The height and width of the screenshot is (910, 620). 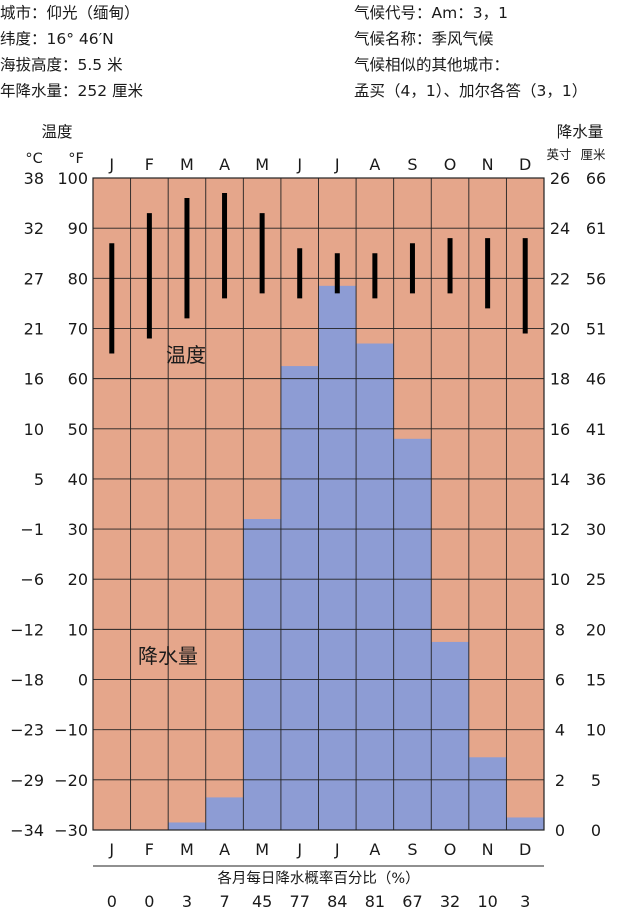 I want to click on right-axis-unit-in: 英寸, so click(x=558, y=154).